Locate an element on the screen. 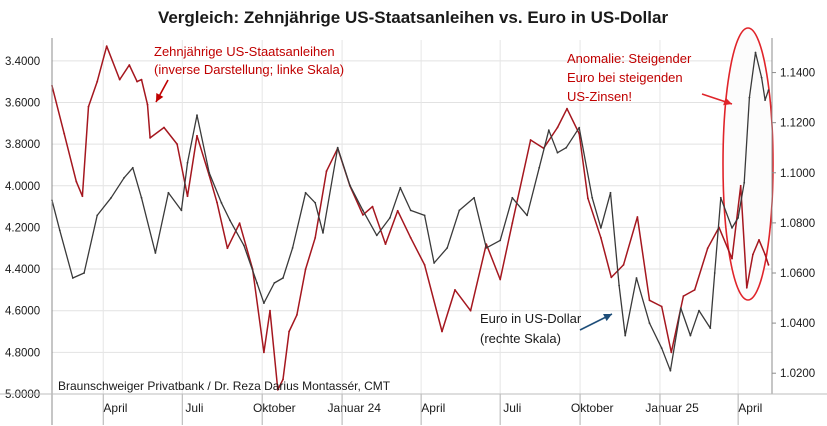 Image resolution: width=827 pixels, height=426 pixels. y-left-tick-label: 5.0000 is located at coordinates (22, 395).